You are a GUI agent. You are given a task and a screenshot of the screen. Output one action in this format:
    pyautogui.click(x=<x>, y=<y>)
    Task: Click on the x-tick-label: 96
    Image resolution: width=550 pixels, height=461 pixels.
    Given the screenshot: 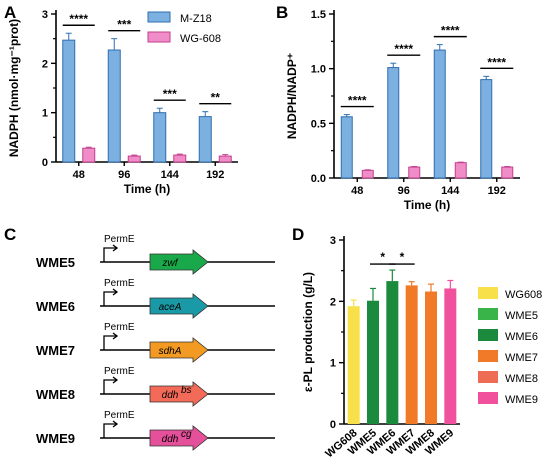 What is the action you would take?
    pyautogui.click(x=404, y=191)
    